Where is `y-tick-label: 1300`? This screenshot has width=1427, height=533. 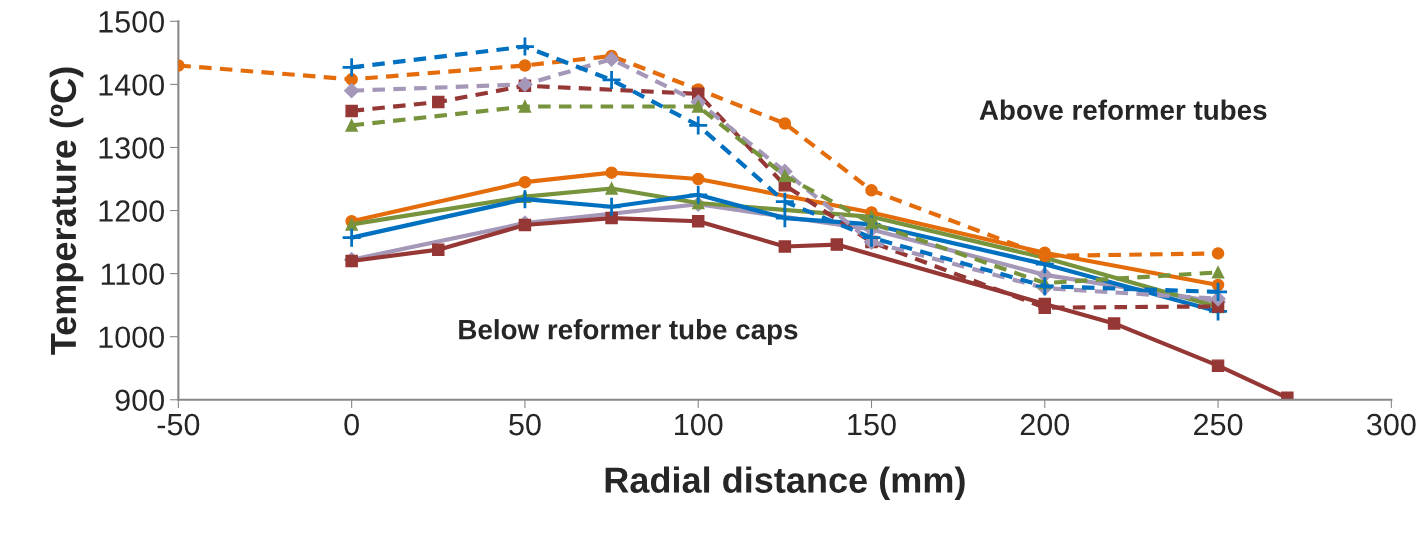 y-tick-label: 1300 is located at coordinates (131, 148).